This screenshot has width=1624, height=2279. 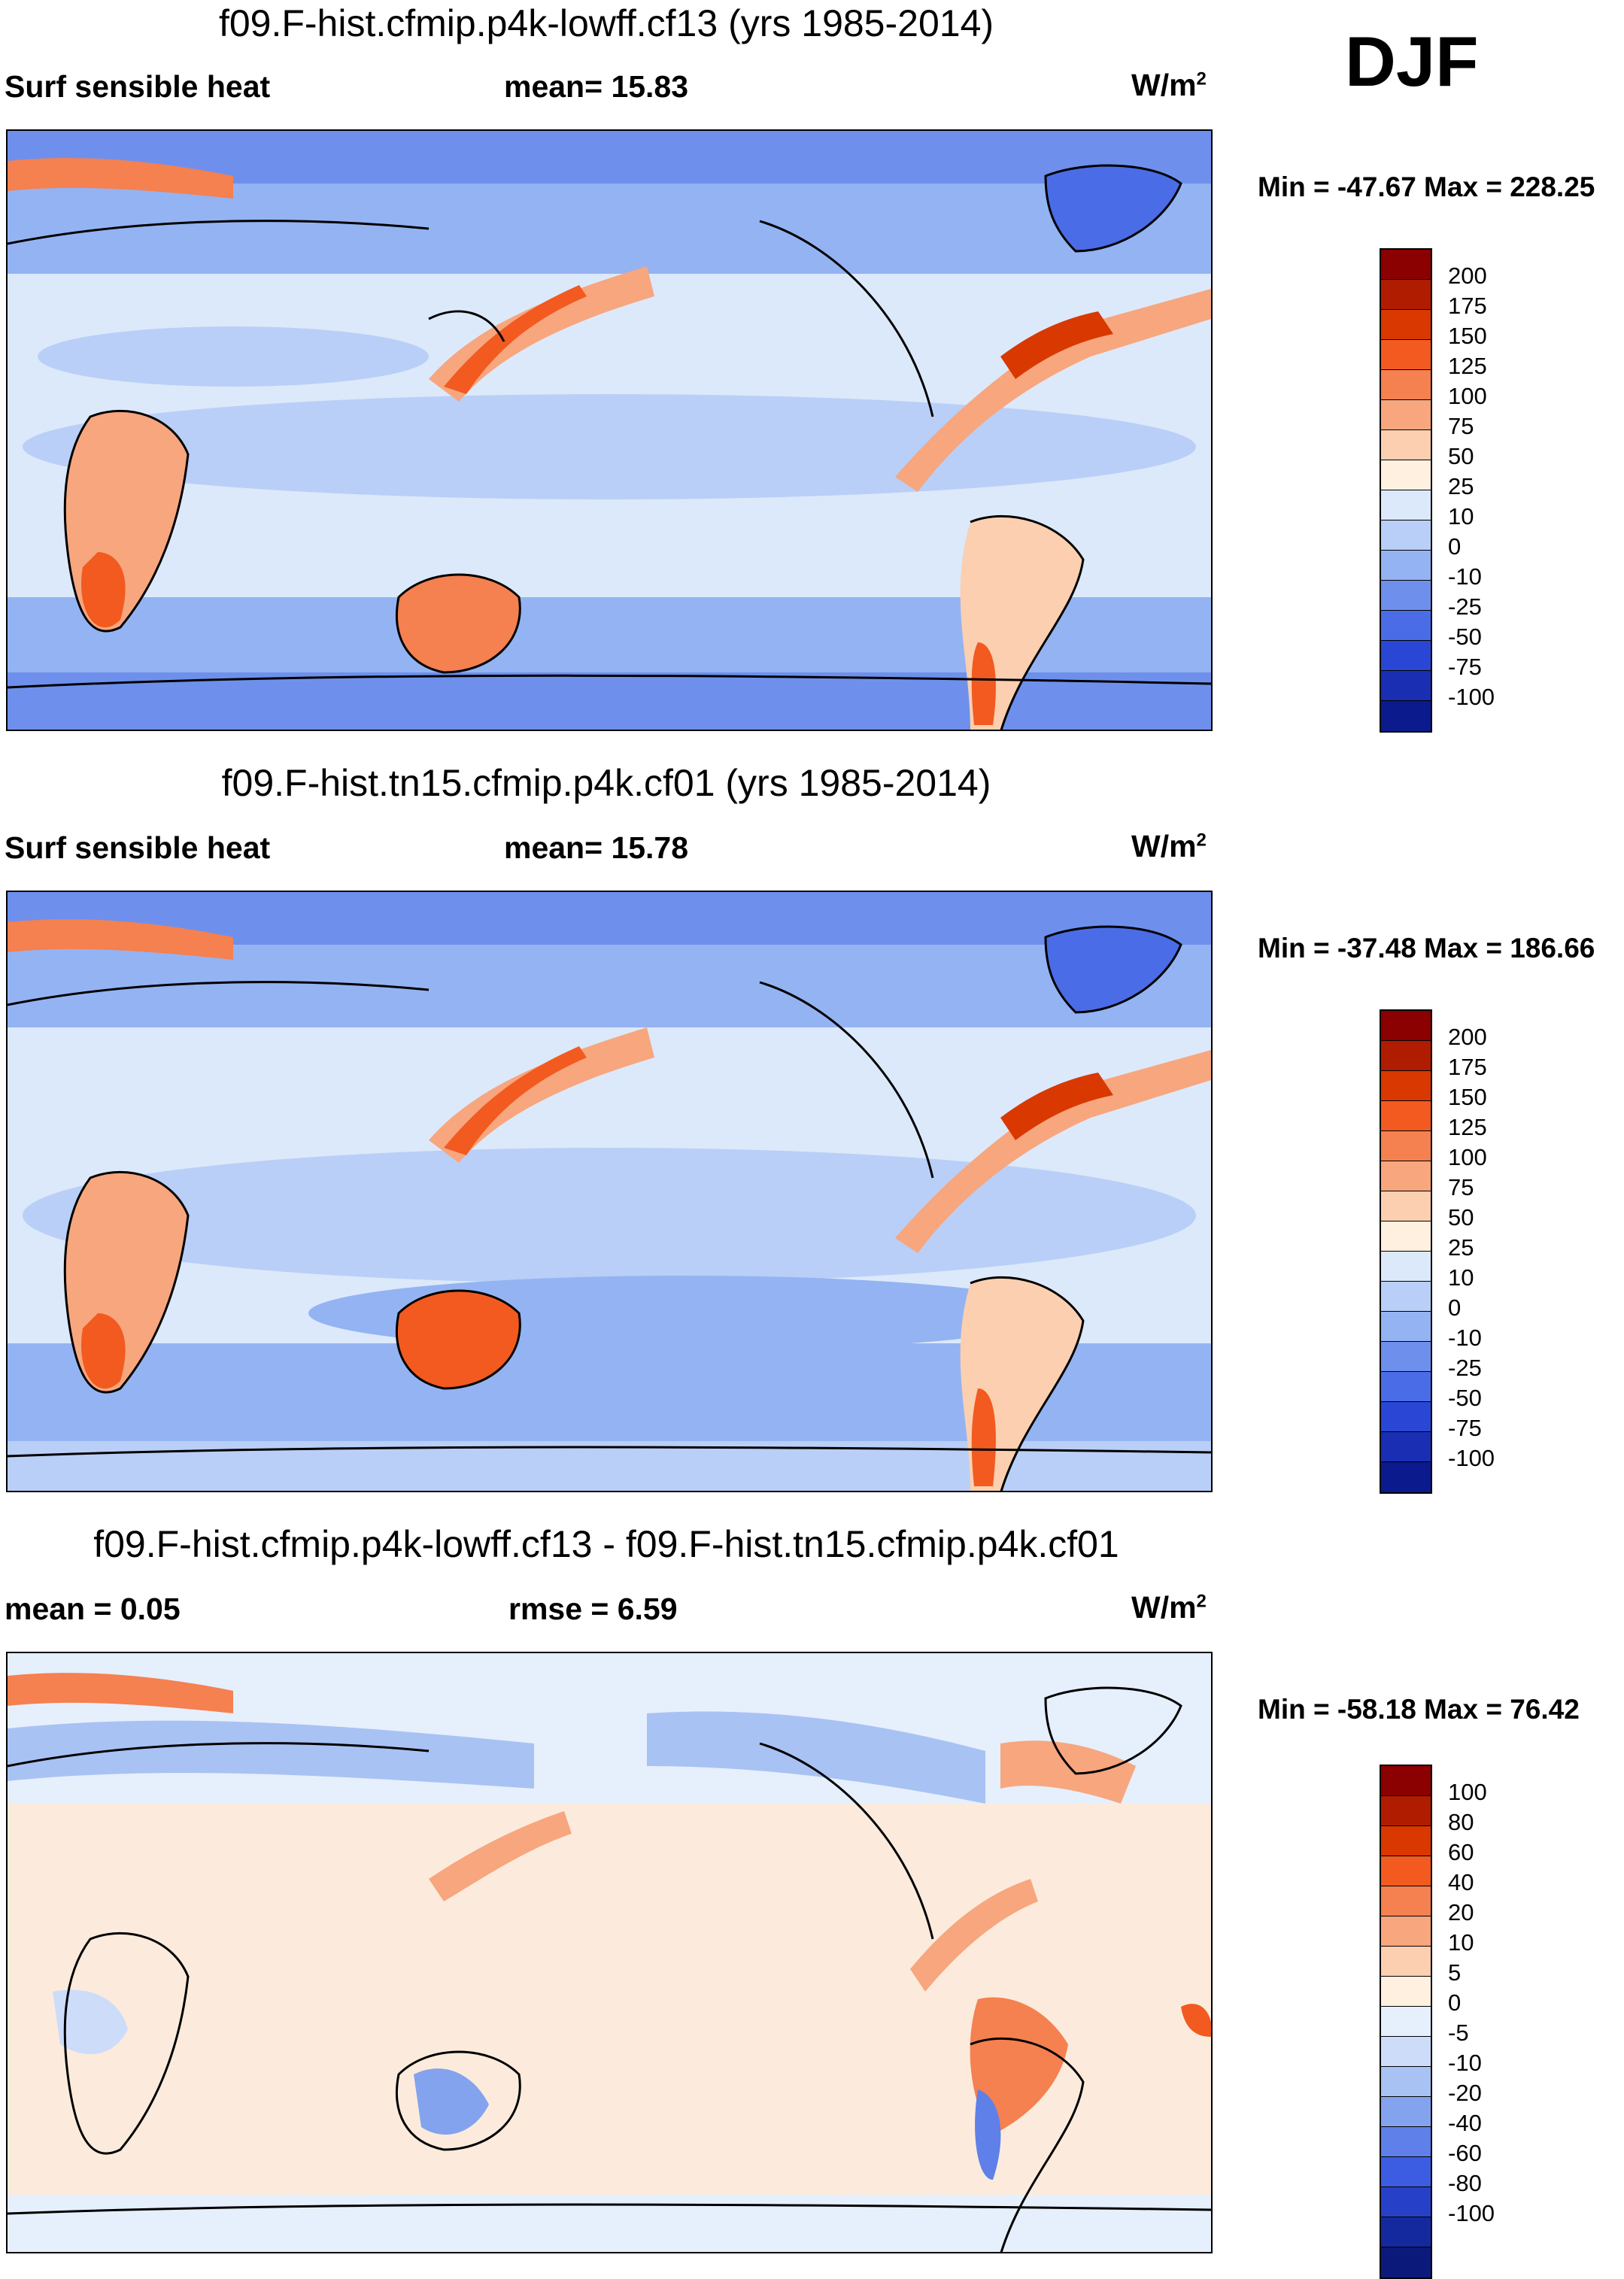 I want to click on panel-3-colorbar-tick: 10, so click(x=1461, y=1942).